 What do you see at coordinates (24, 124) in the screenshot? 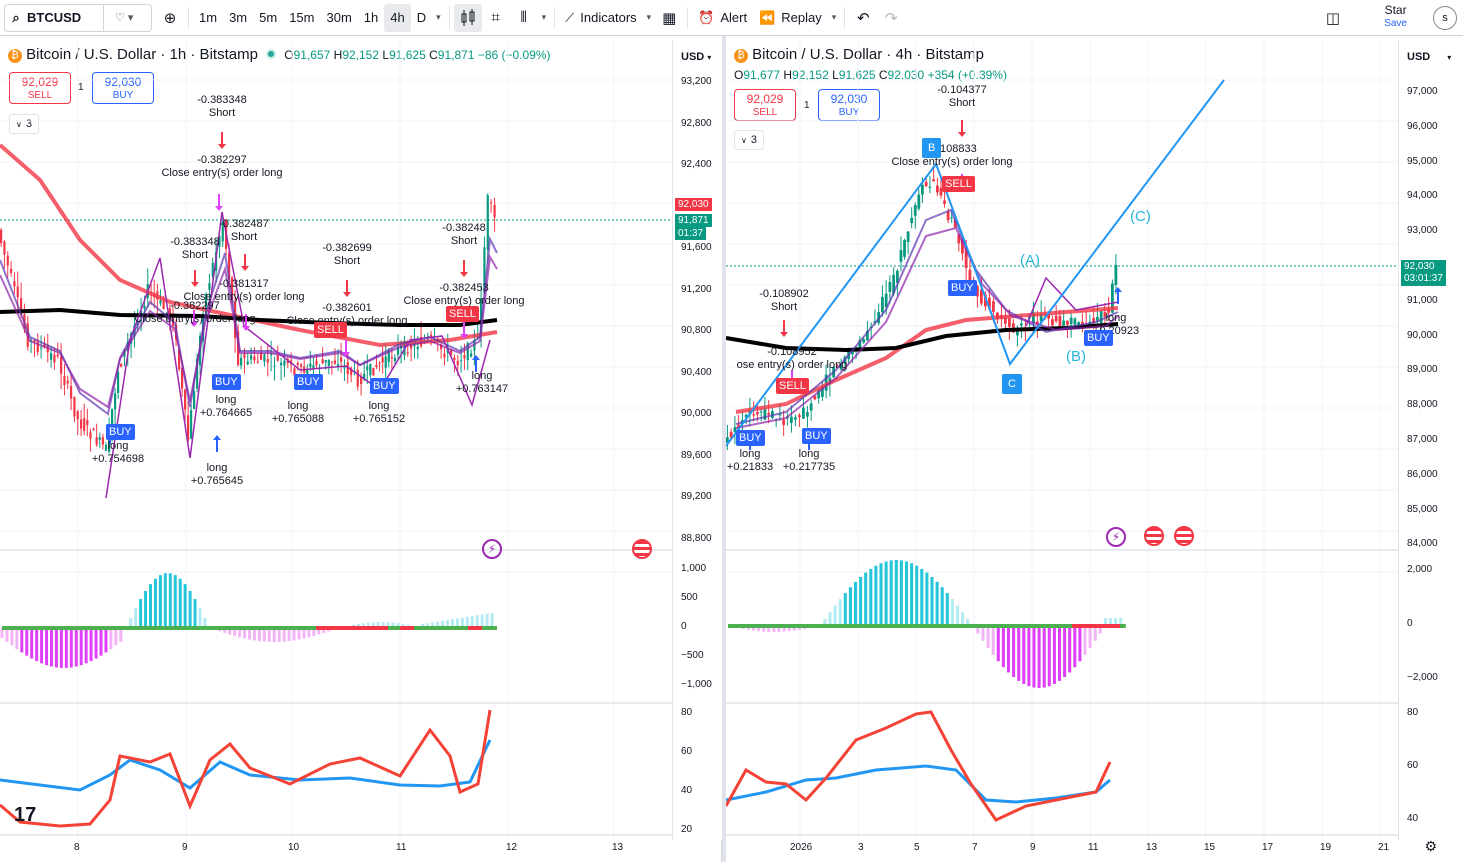
I see `left-indicator-toggle: ∨ 3` at bounding box center [24, 124].